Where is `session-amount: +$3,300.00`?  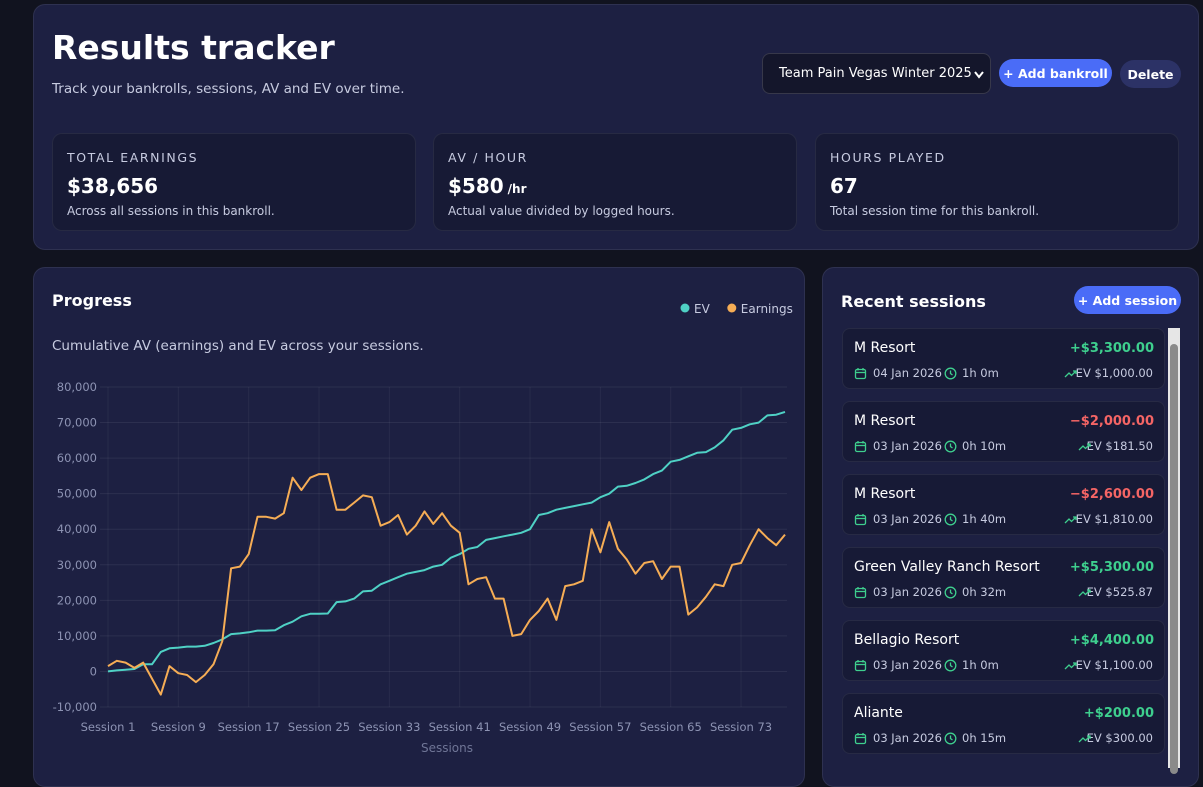 session-amount: +$3,300.00 is located at coordinates (1111, 348).